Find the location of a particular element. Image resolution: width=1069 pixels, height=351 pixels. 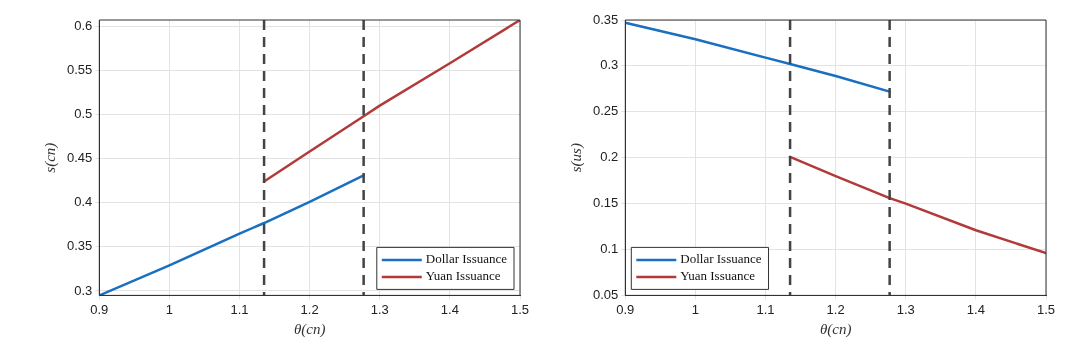

y-tick-label: 0.45 is located at coordinates (79, 158).